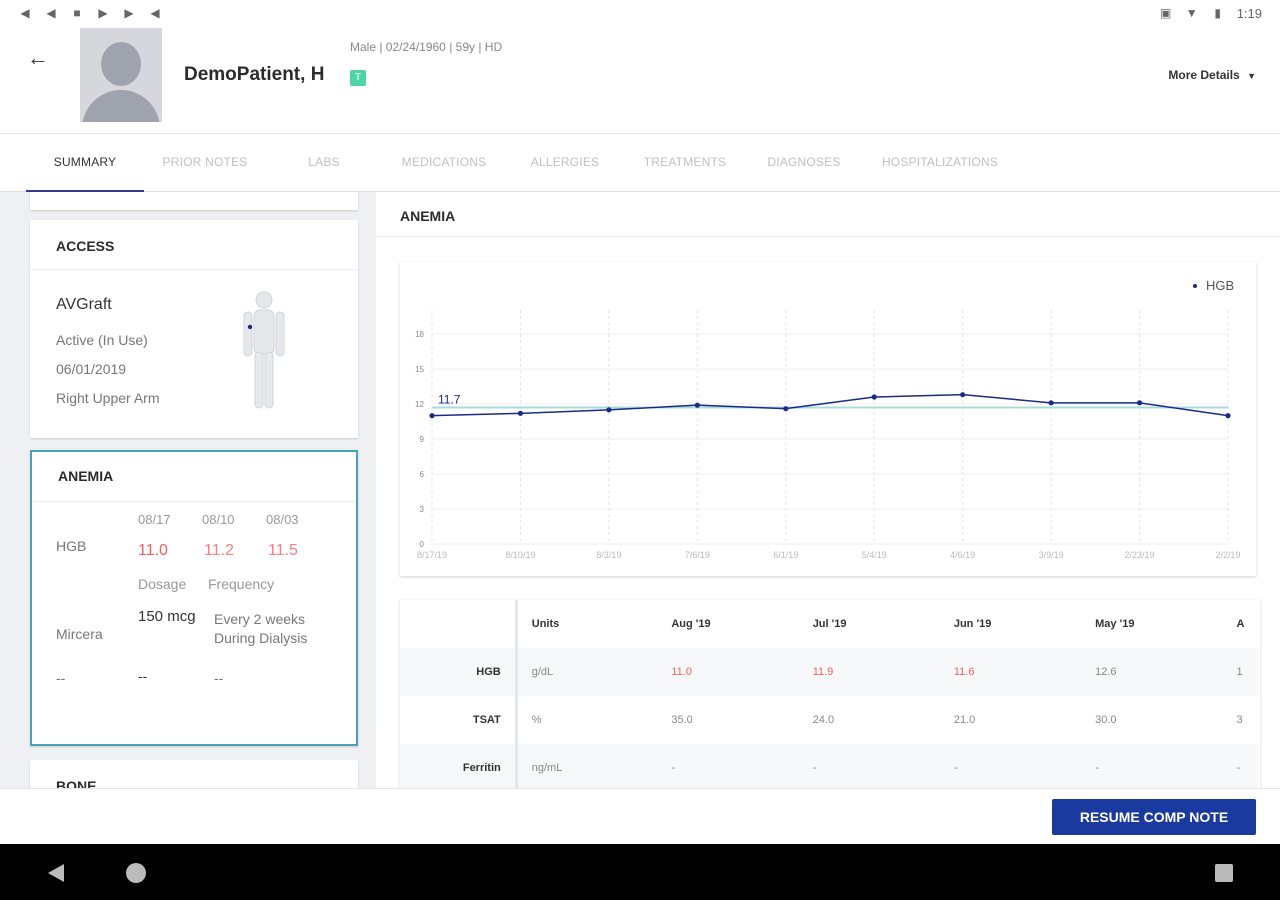 Image resolution: width=1280 pixels, height=900 pixels. What do you see at coordinates (419, 334) in the screenshot?
I see `y-tick-label: 18` at bounding box center [419, 334].